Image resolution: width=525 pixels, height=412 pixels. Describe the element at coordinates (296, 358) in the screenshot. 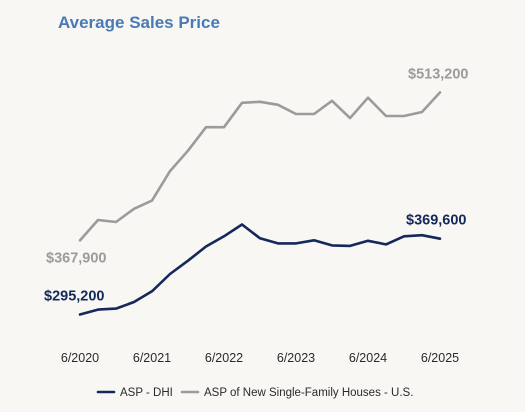

I see `x-tick-label: 6/2023` at that location.